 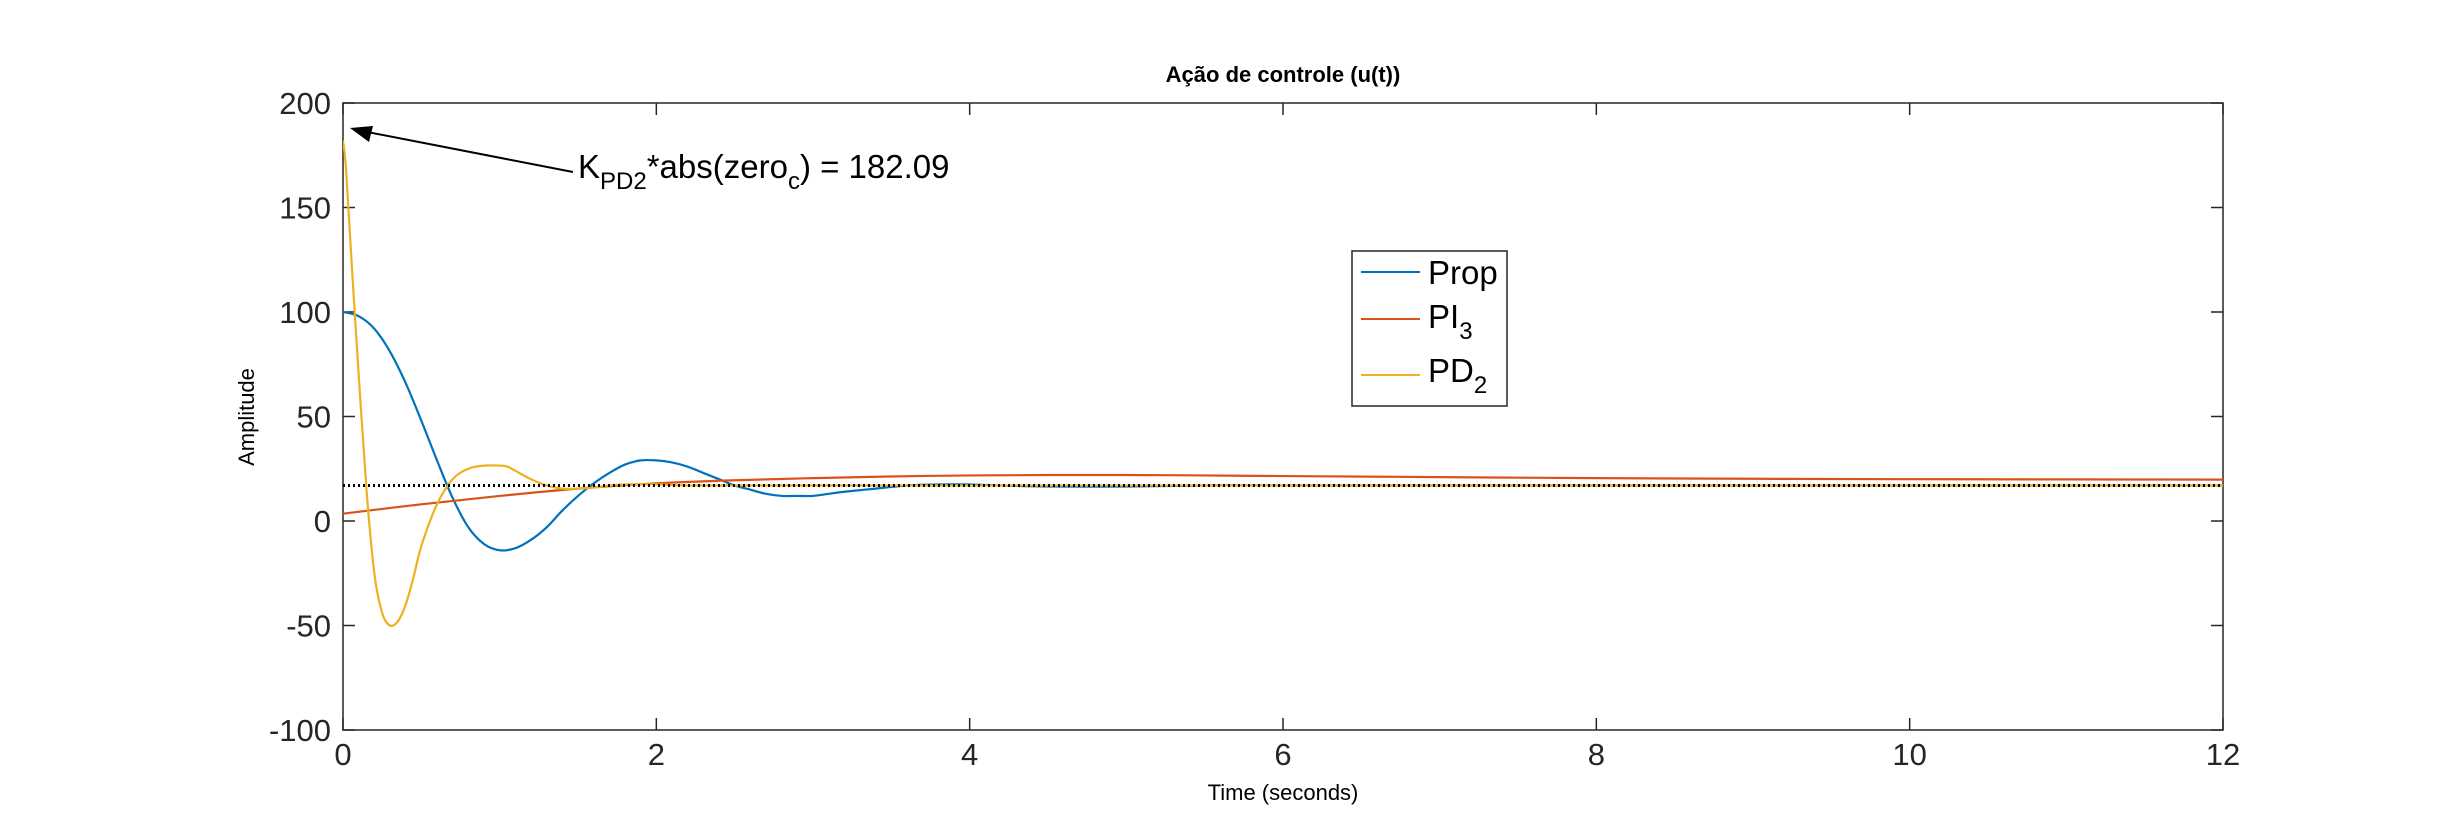 I want to click on y-tick-label: -50, so click(x=308, y=626).